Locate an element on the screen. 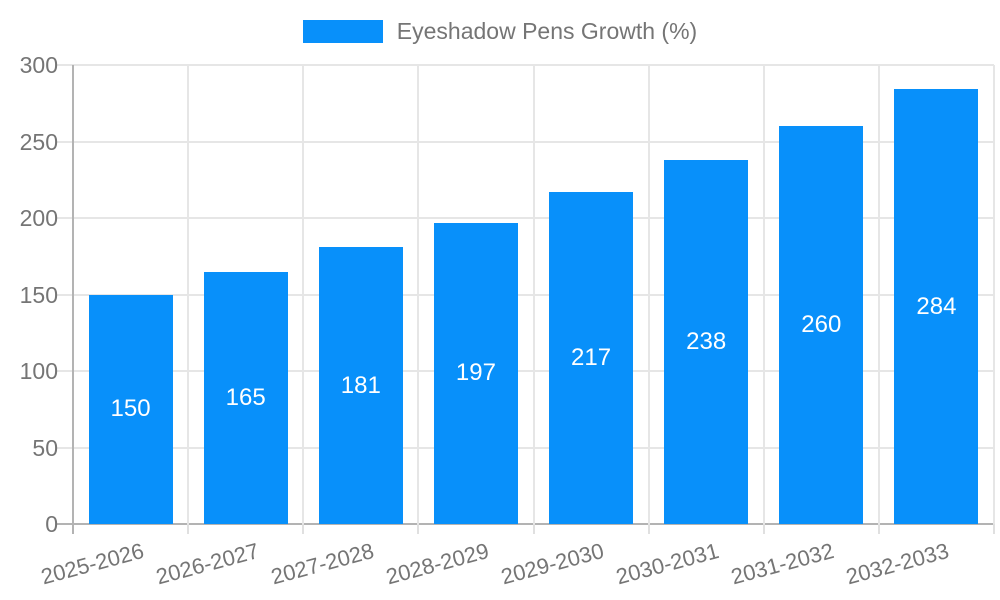 This screenshot has height=600, width=1000. bar-value-label: 238 is located at coordinates (706, 341).